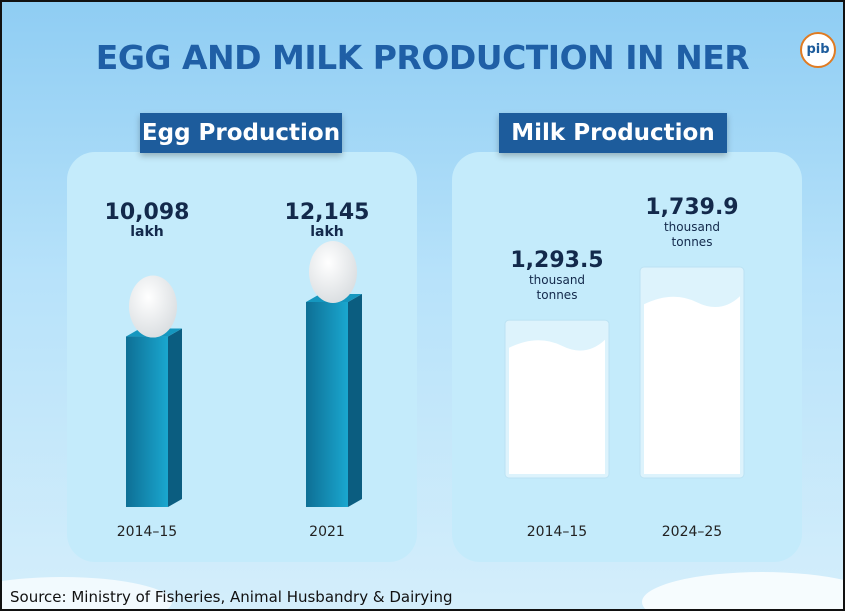 This screenshot has width=845, height=611. What do you see at coordinates (422, 57) in the screenshot?
I see `title: EGG AND MILK PRODUCTION IN NER` at bounding box center [422, 57].